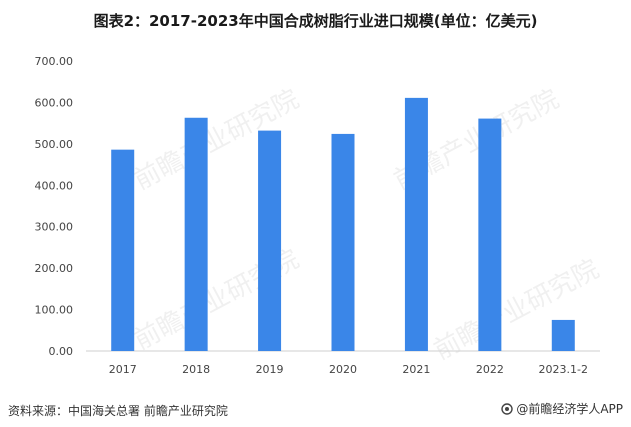 The width and height of the screenshot is (631, 427). Describe the element at coordinates (563, 369) in the screenshot. I see `x-tick-label: 2023.1-2` at that location.